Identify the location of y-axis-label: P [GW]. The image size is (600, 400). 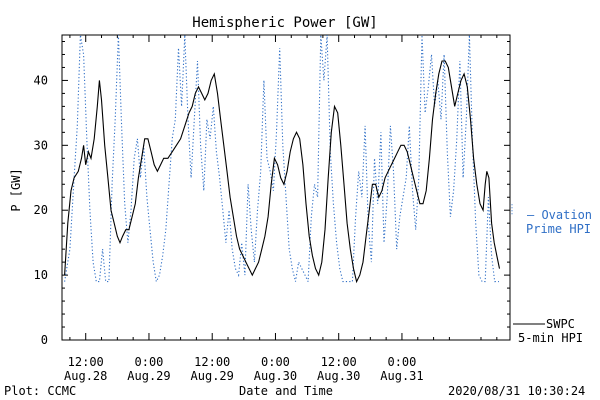
(16, 189).